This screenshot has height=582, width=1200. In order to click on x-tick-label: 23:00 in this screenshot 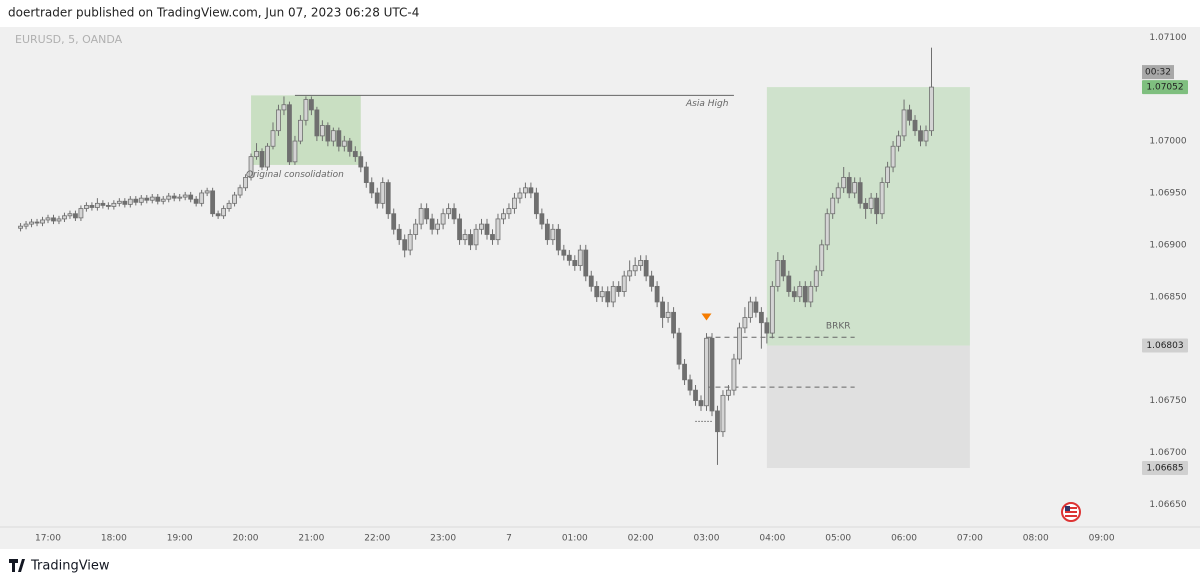, I will do `click(443, 539)`.